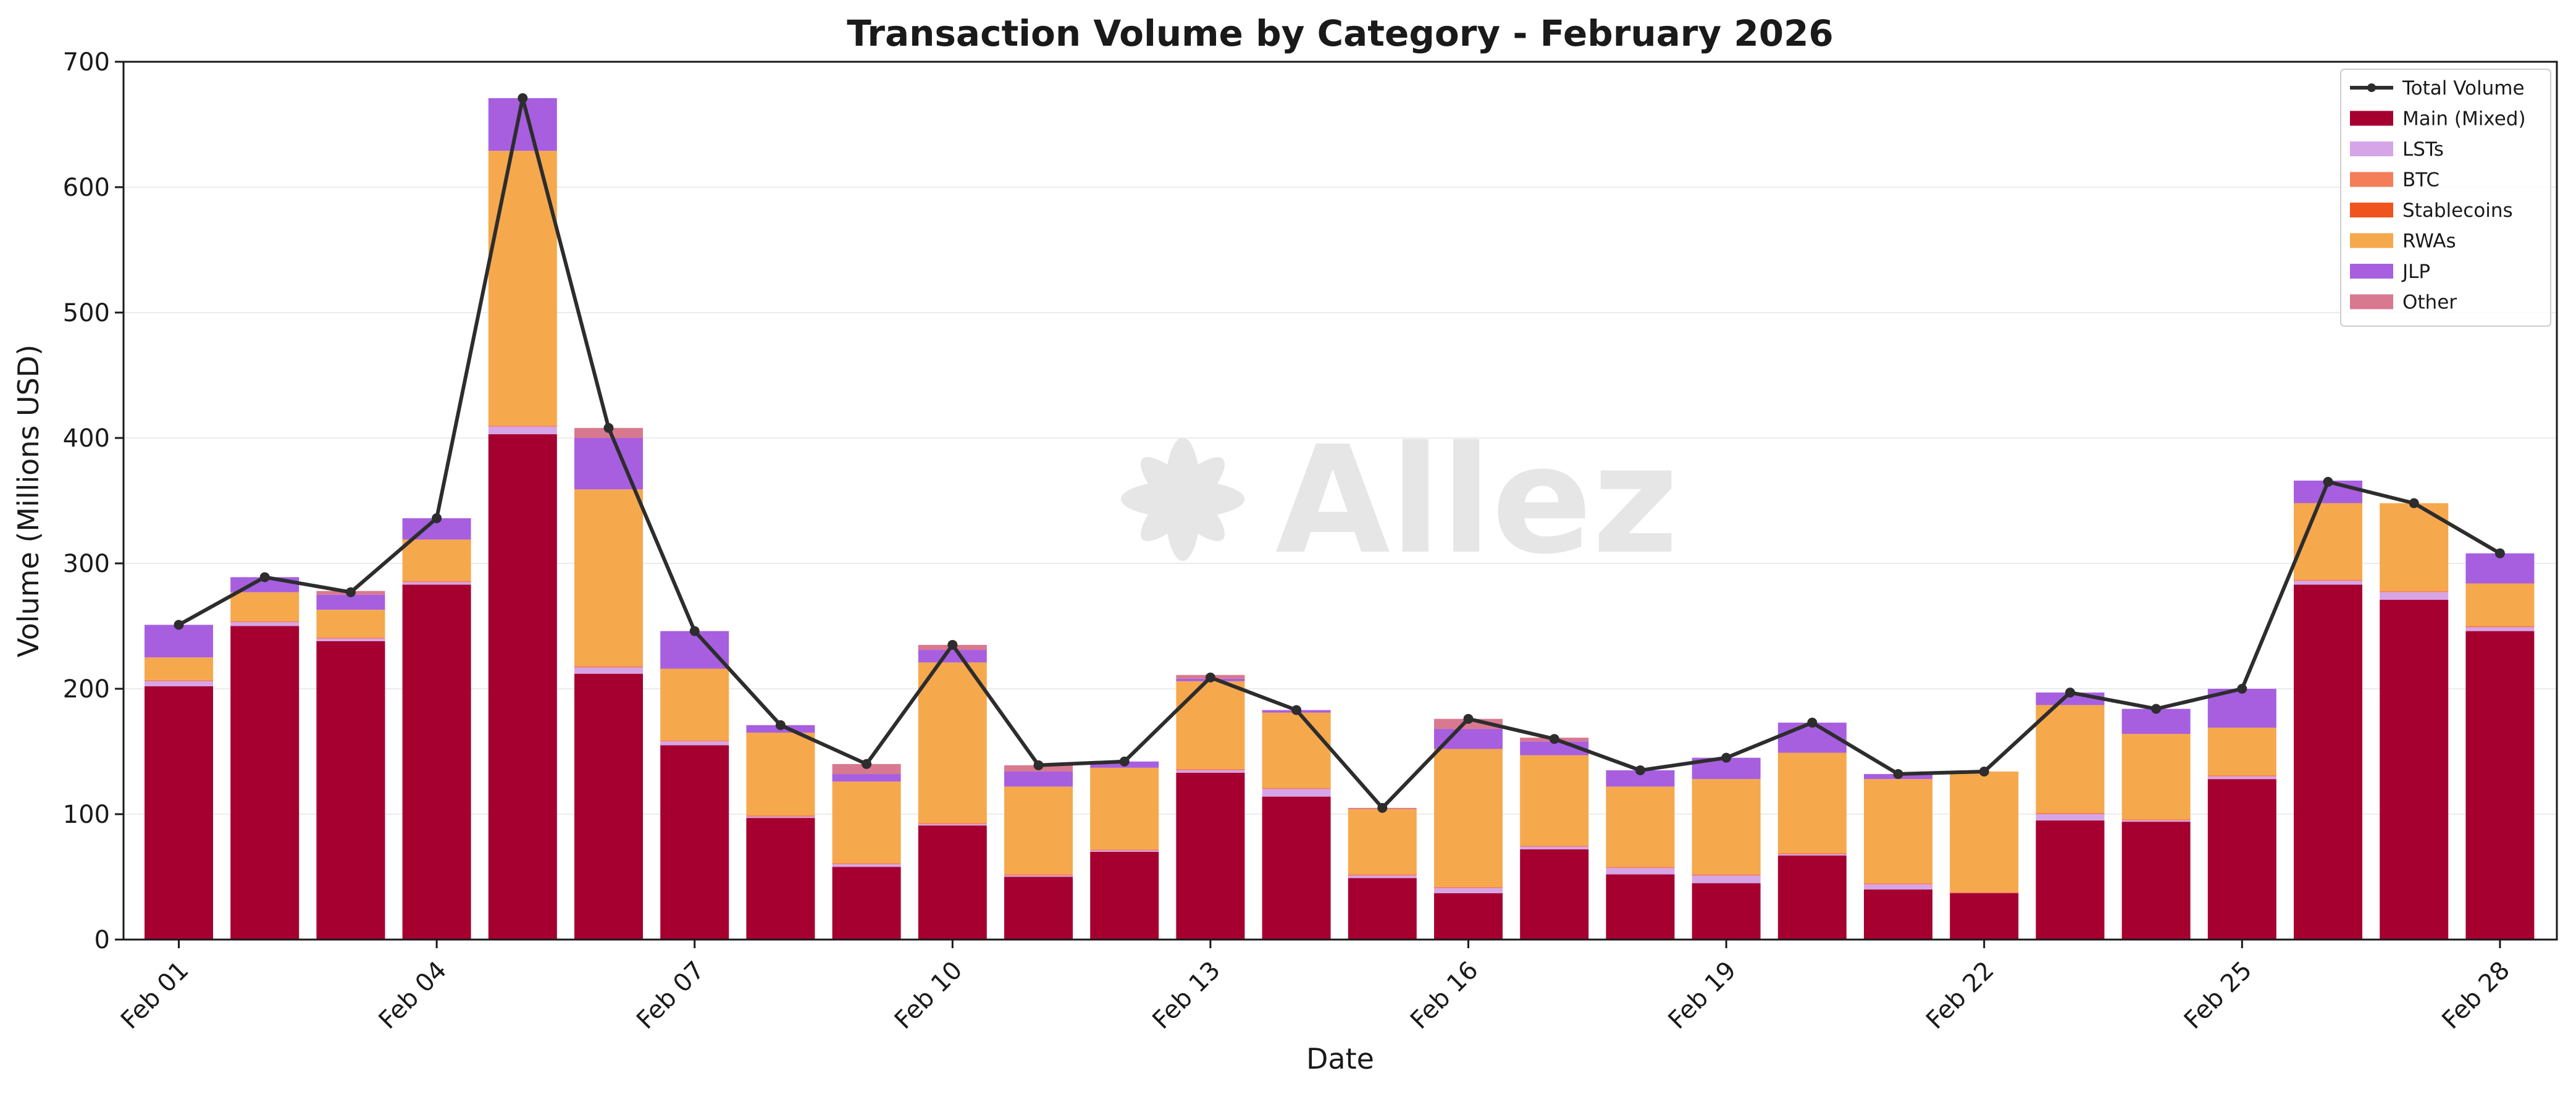 This screenshot has width=2576, height=1094. Describe the element at coordinates (2429, 303) in the screenshot. I see `legend-label: Other` at that location.